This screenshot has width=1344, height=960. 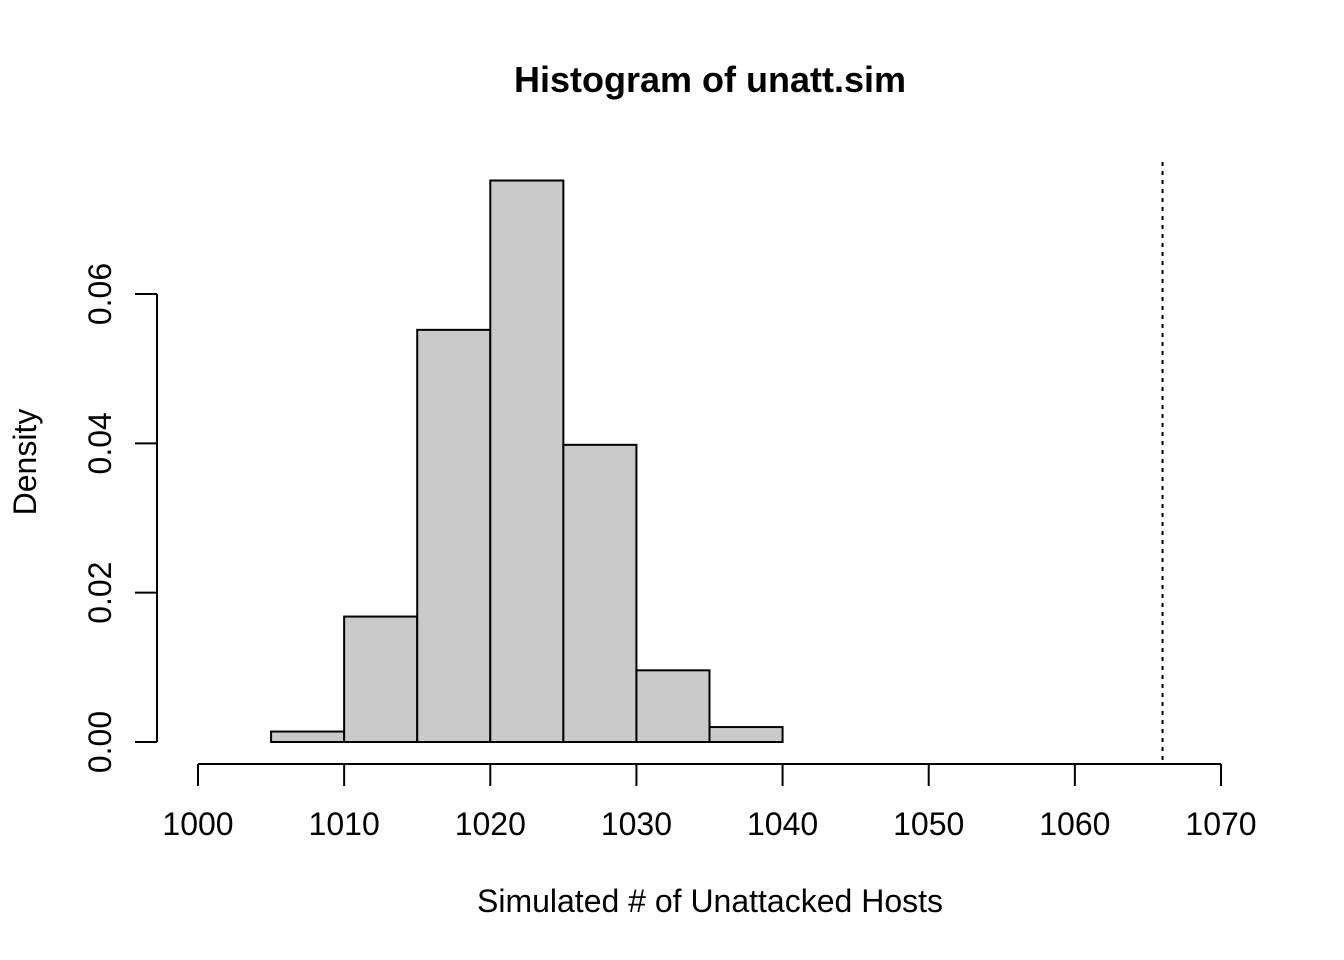 What do you see at coordinates (100, 443) in the screenshot?
I see `y-tick-label: 0.04` at bounding box center [100, 443].